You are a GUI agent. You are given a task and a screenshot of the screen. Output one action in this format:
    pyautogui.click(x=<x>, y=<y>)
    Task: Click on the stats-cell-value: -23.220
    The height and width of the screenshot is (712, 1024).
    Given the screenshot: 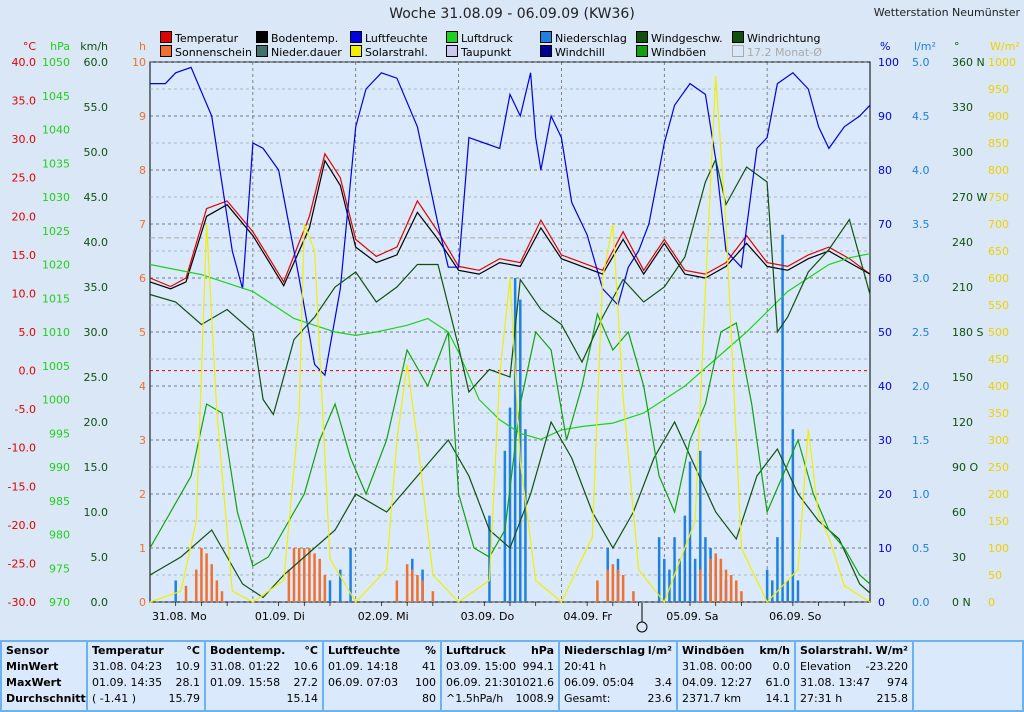 What is the action you would take?
    pyautogui.click(x=886, y=666)
    